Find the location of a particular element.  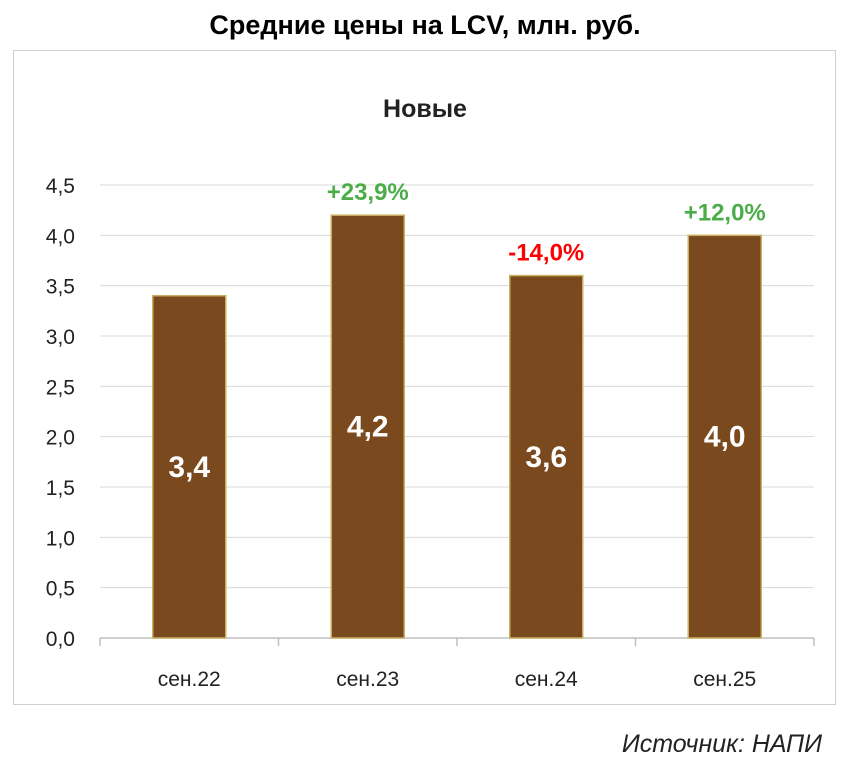

bar-сен.25 is located at coordinates (724, 436).